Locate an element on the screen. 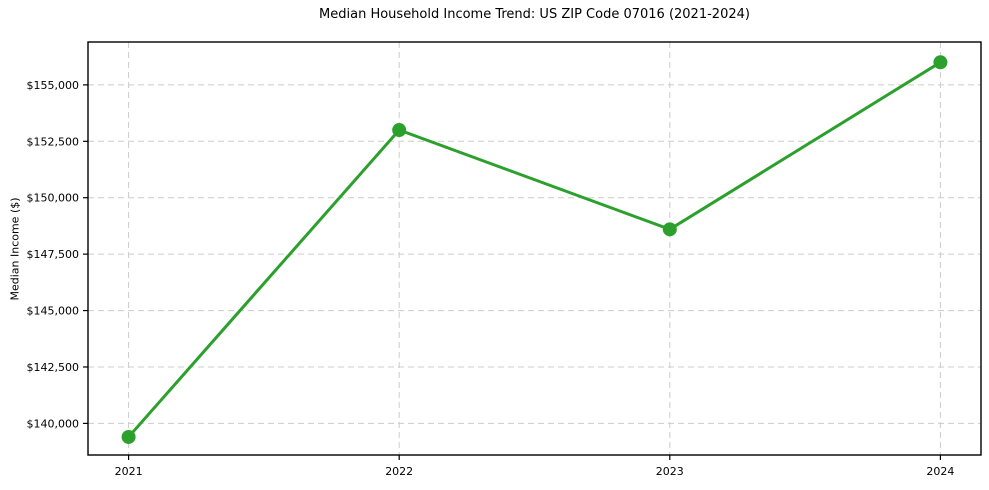 This screenshot has height=490, width=989. x-tick-label: 2024 is located at coordinates (940, 471).